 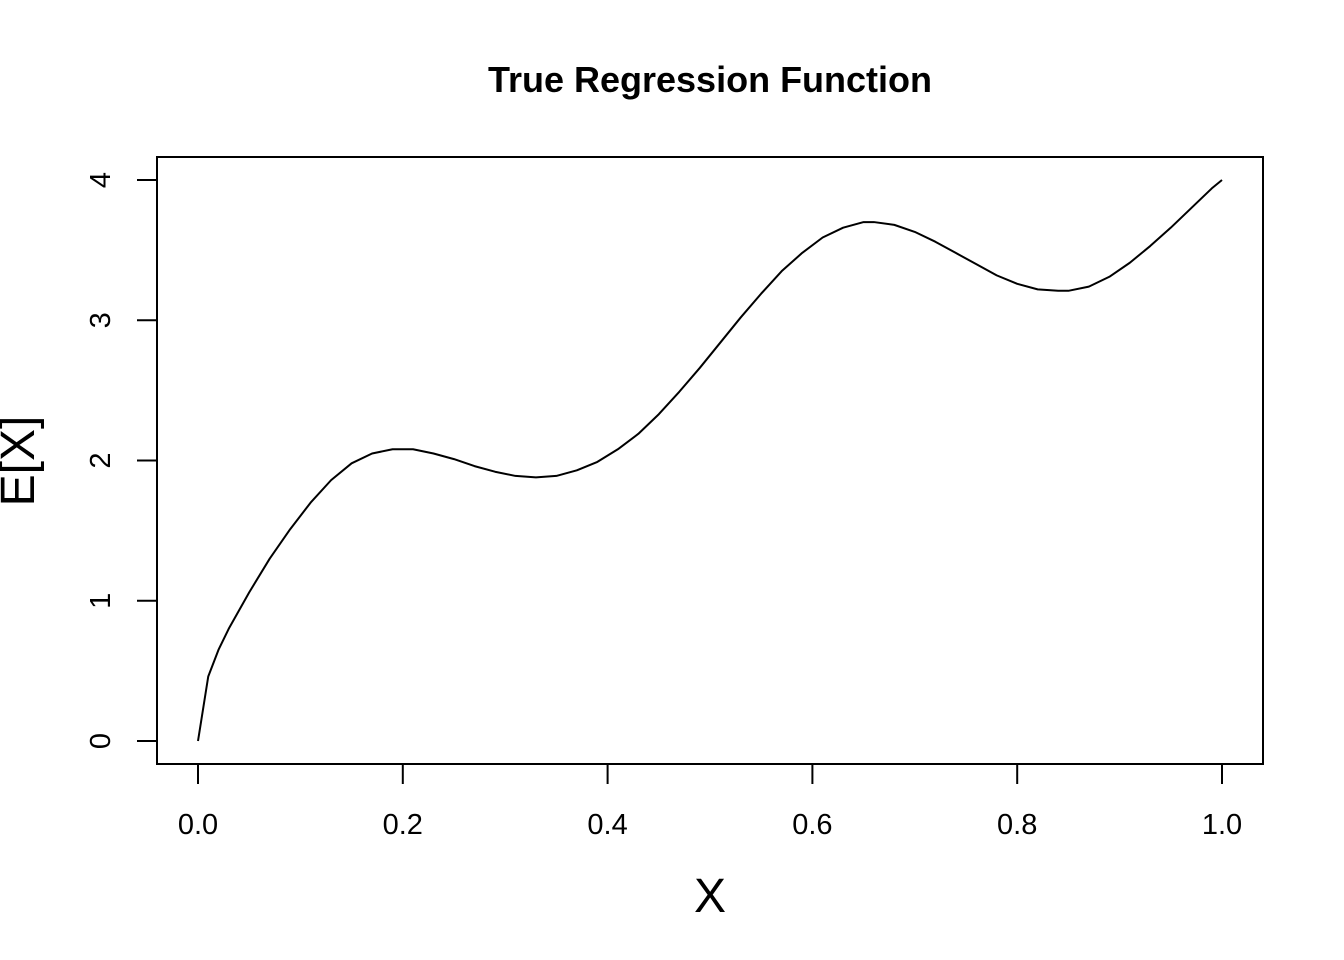 What do you see at coordinates (710, 896) in the screenshot?
I see `x-axis-label: X` at bounding box center [710, 896].